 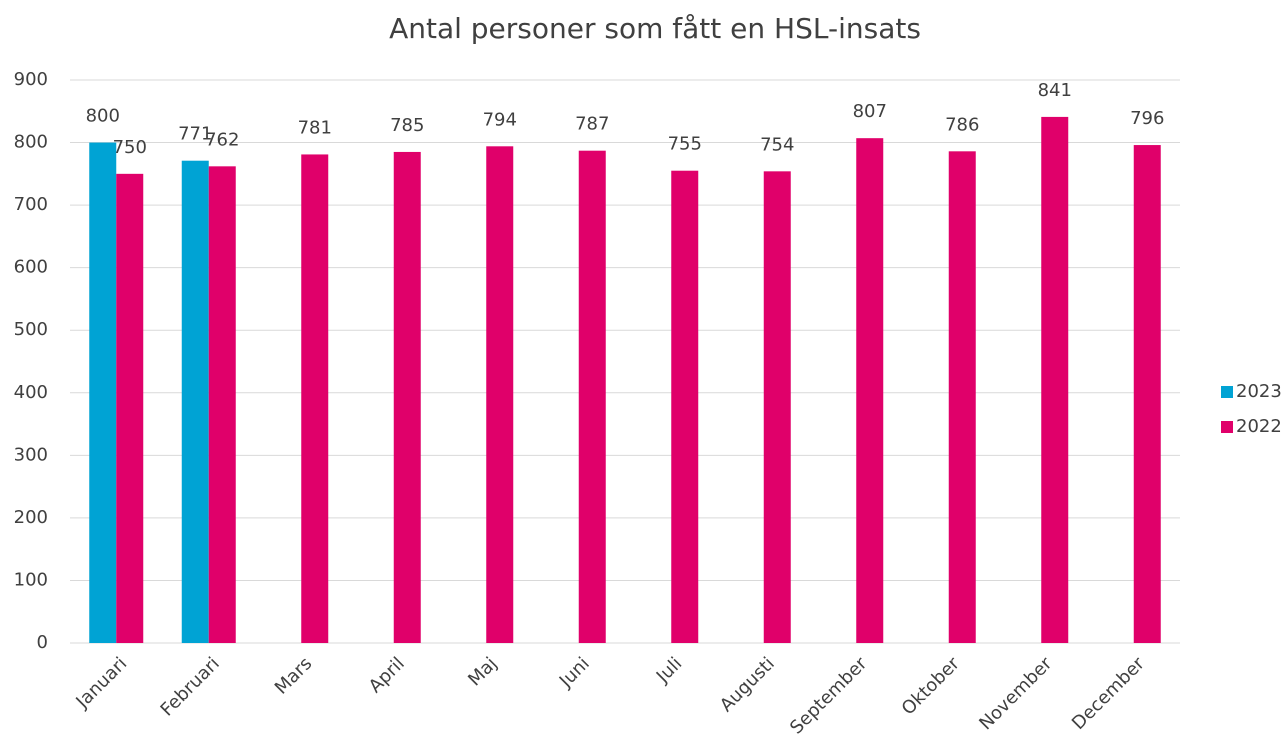 I want to click on x-tick-label: Augusti, so click(x=747, y=684).